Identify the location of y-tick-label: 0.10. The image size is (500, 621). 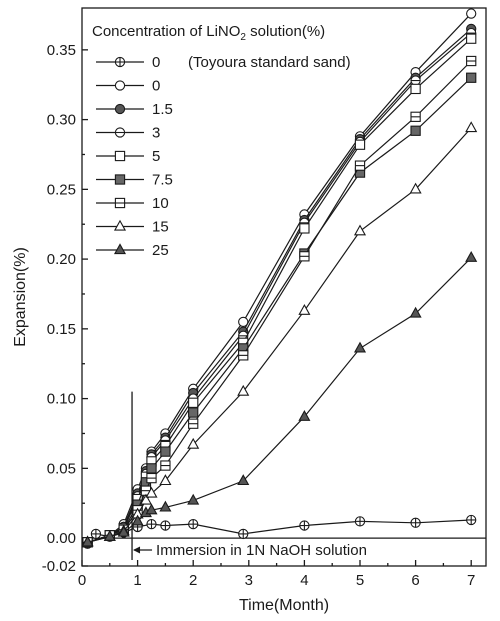
(61, 399).